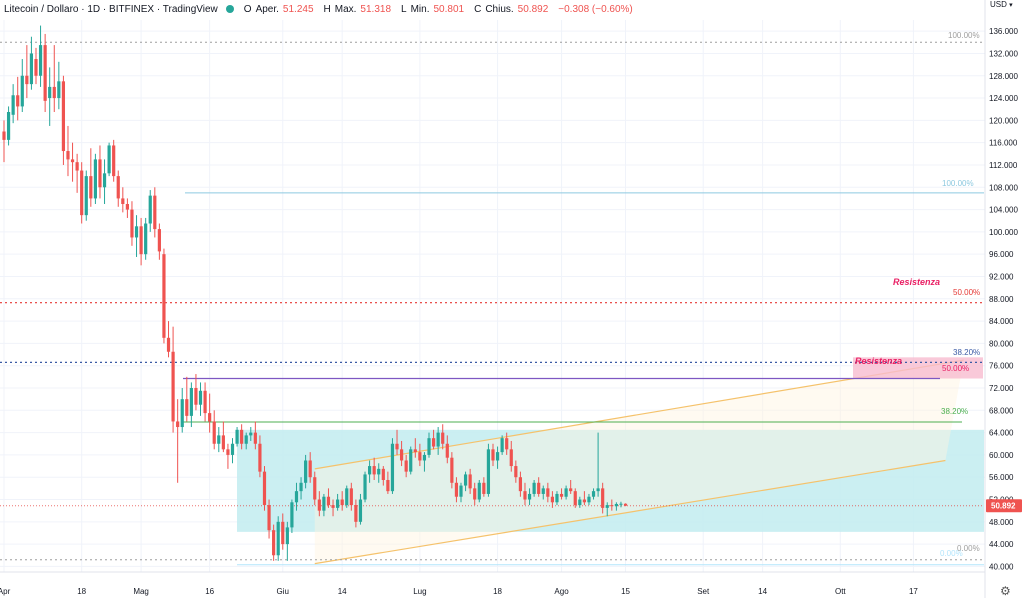 This screenshot has height=598, width=1024. What do you see at coordinates (376, 9) in the screenshot?
I see `high-value: 51.318` at bounding box center [376, 9].